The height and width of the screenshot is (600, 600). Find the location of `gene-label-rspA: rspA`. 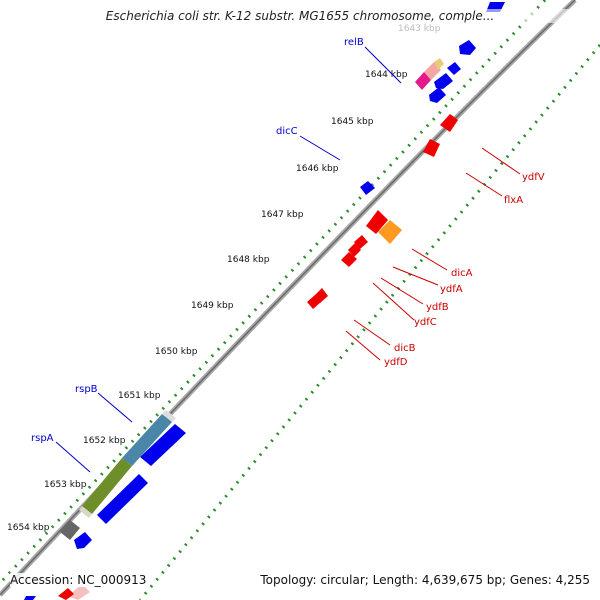

gene-label-rspA: rspA is located at coordinates (42, 438).